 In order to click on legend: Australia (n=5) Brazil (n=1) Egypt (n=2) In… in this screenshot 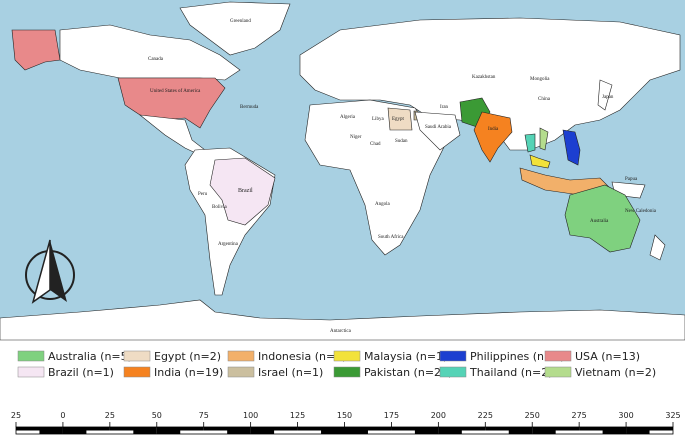, I will do `click(336, 364)`.